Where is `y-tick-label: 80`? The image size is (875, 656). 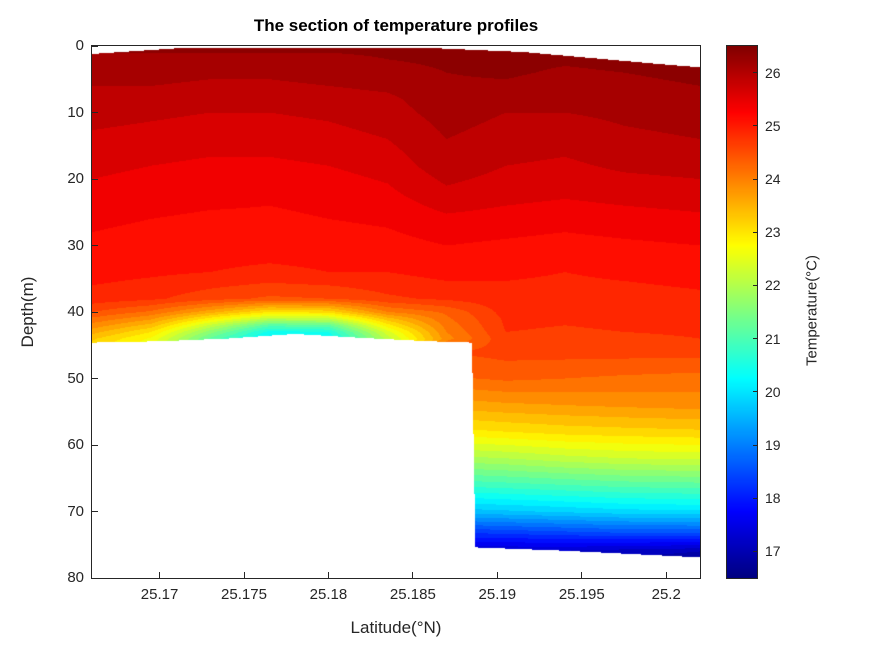 y-tick-label: 80 is located at coordinates (75, 577).